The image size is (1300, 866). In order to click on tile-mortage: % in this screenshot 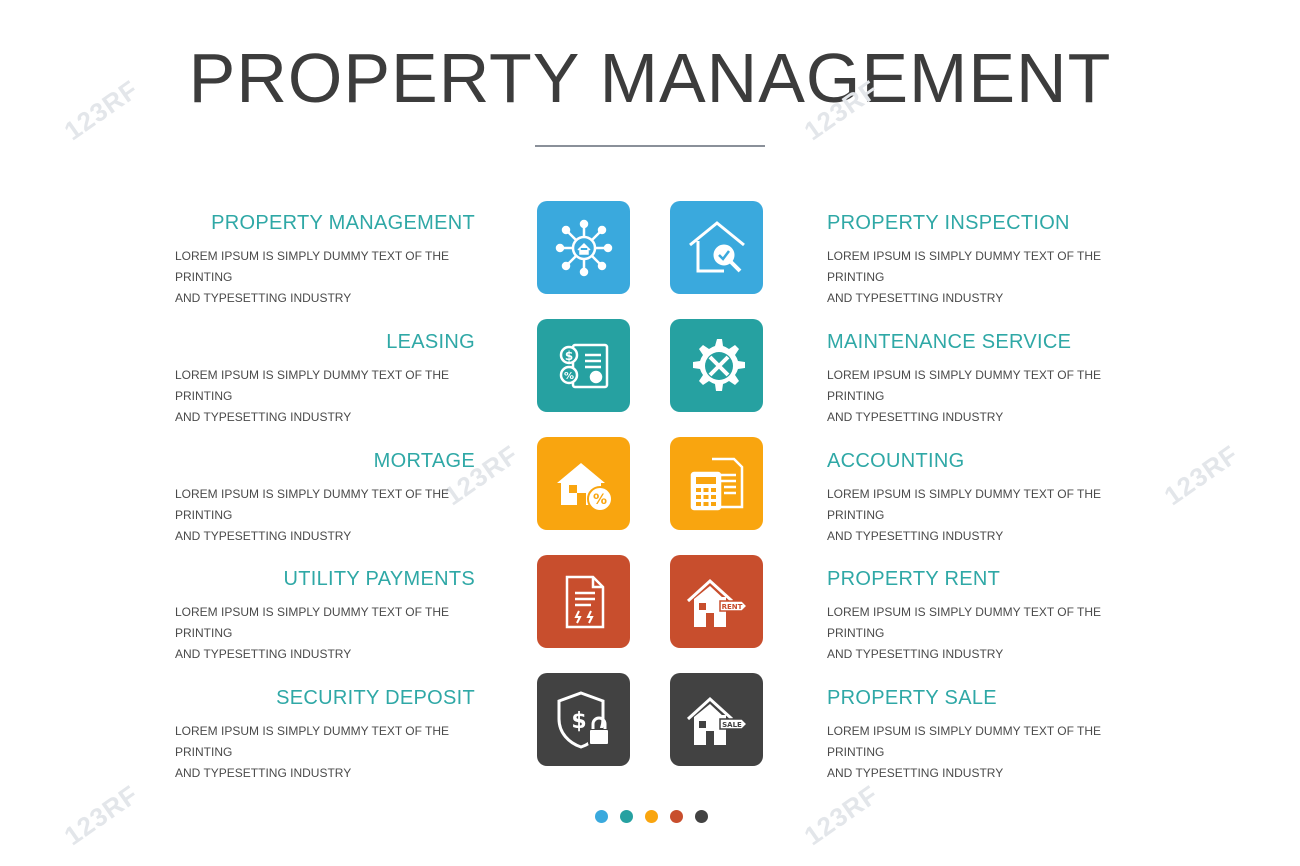, I will do `click(583, 483)`.